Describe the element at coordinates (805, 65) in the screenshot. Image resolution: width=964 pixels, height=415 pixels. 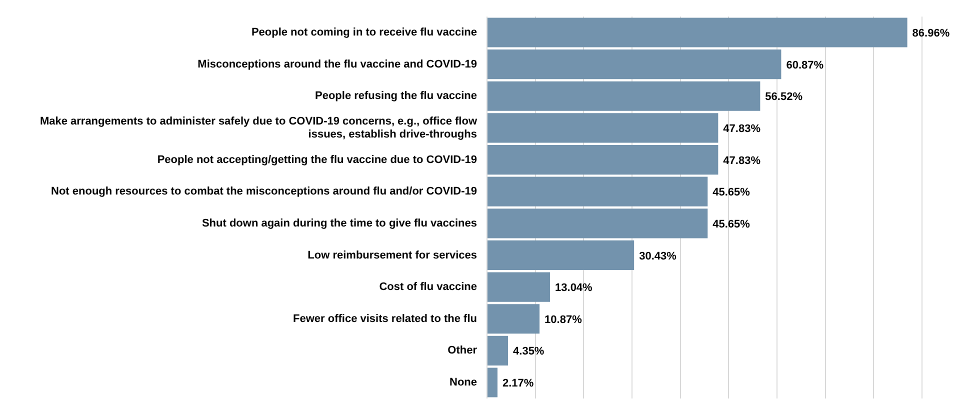
I see `data-label: 60.87%` at that location.